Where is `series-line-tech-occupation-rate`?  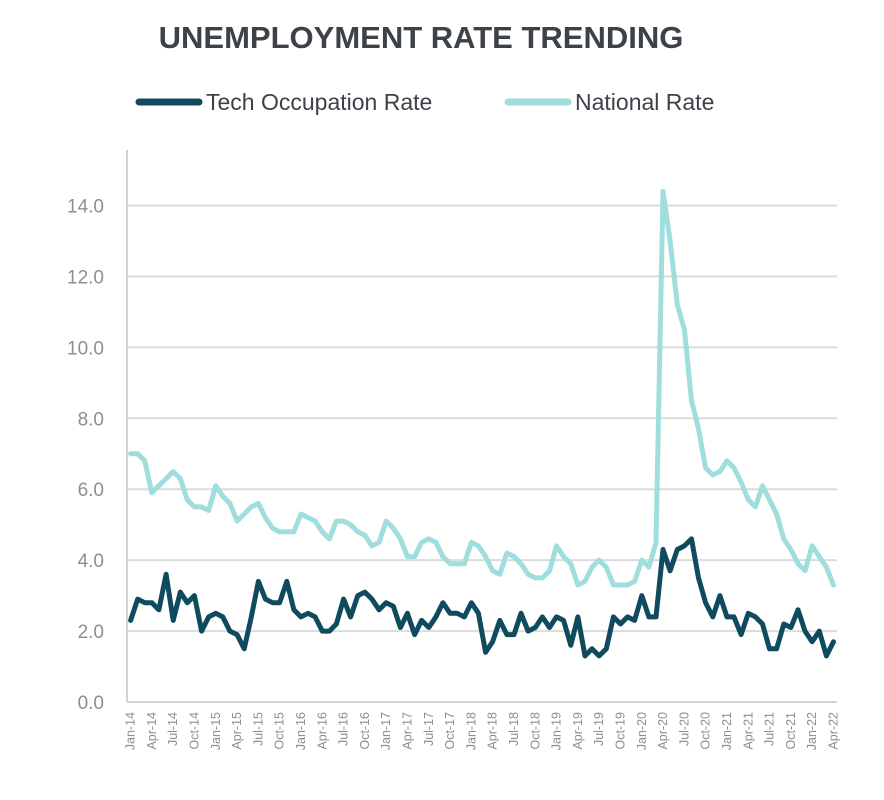
series-line-tech-occupation-rate is located at coordinates (482, 597).